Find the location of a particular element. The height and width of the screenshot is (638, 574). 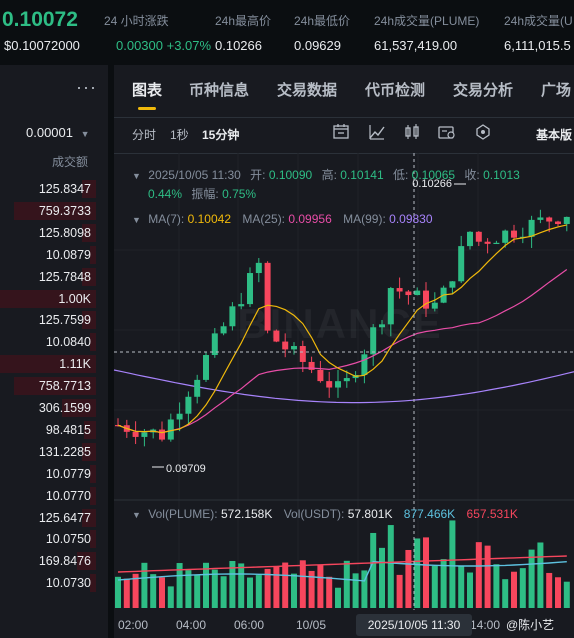

order-book-row: 10.0770 is located at coordinates (54, 496).